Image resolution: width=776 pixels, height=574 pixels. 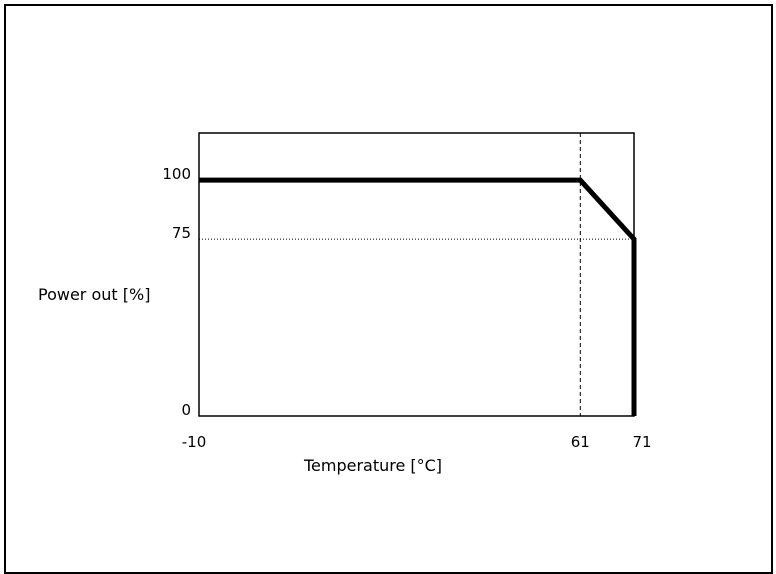 What do you see at coordinates (641, 442) in the screenshot?
I see `x-tick-label-71: 71` at bounding box center [641, 442].